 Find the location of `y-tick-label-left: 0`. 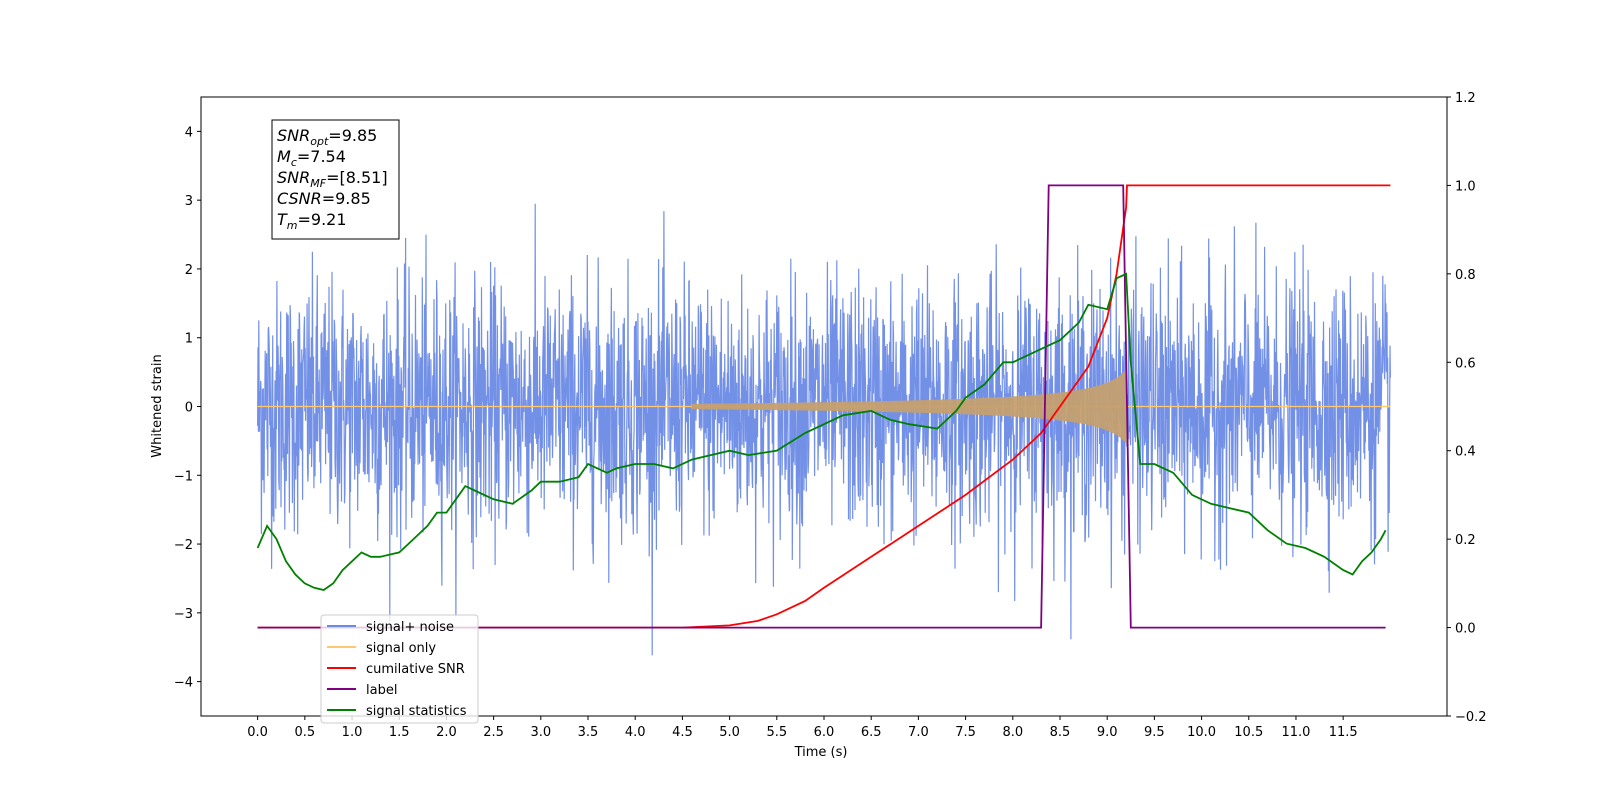

y-tick-label-left: 0 is located at coordinates (189, 408).